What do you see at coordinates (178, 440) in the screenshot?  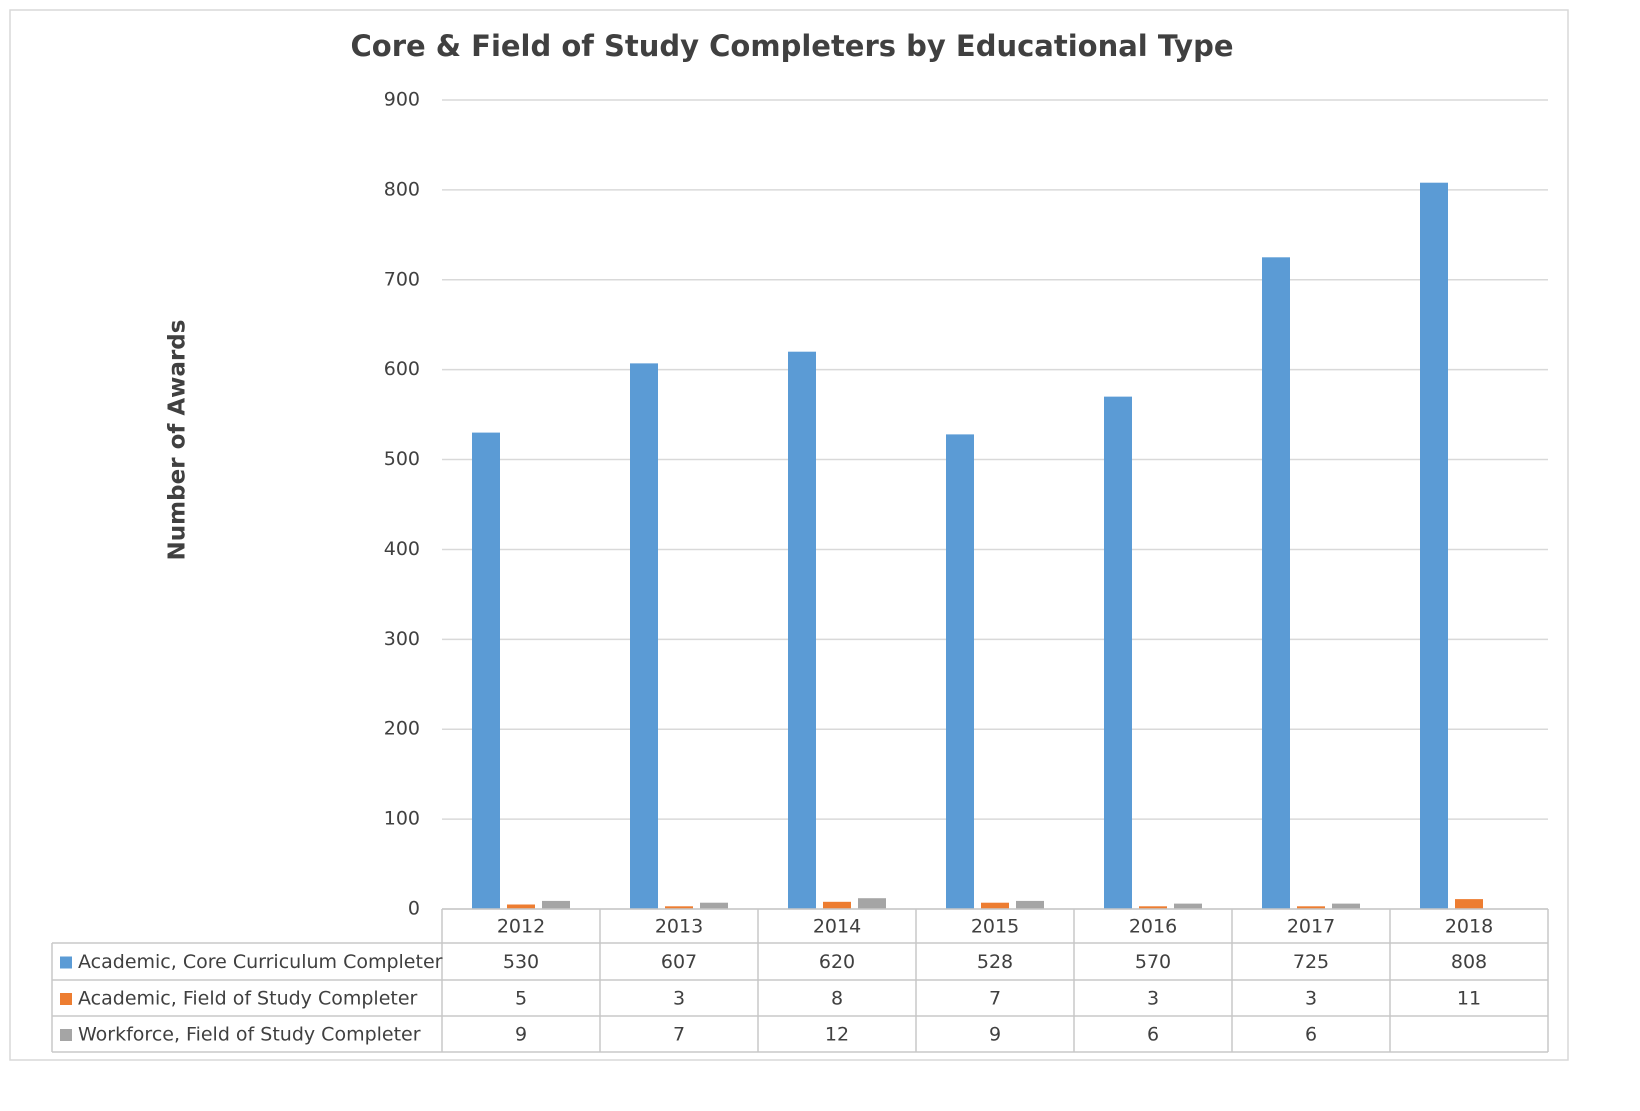 I see `y-axis-title: Number of Awards` at bounding box center [178, 440].